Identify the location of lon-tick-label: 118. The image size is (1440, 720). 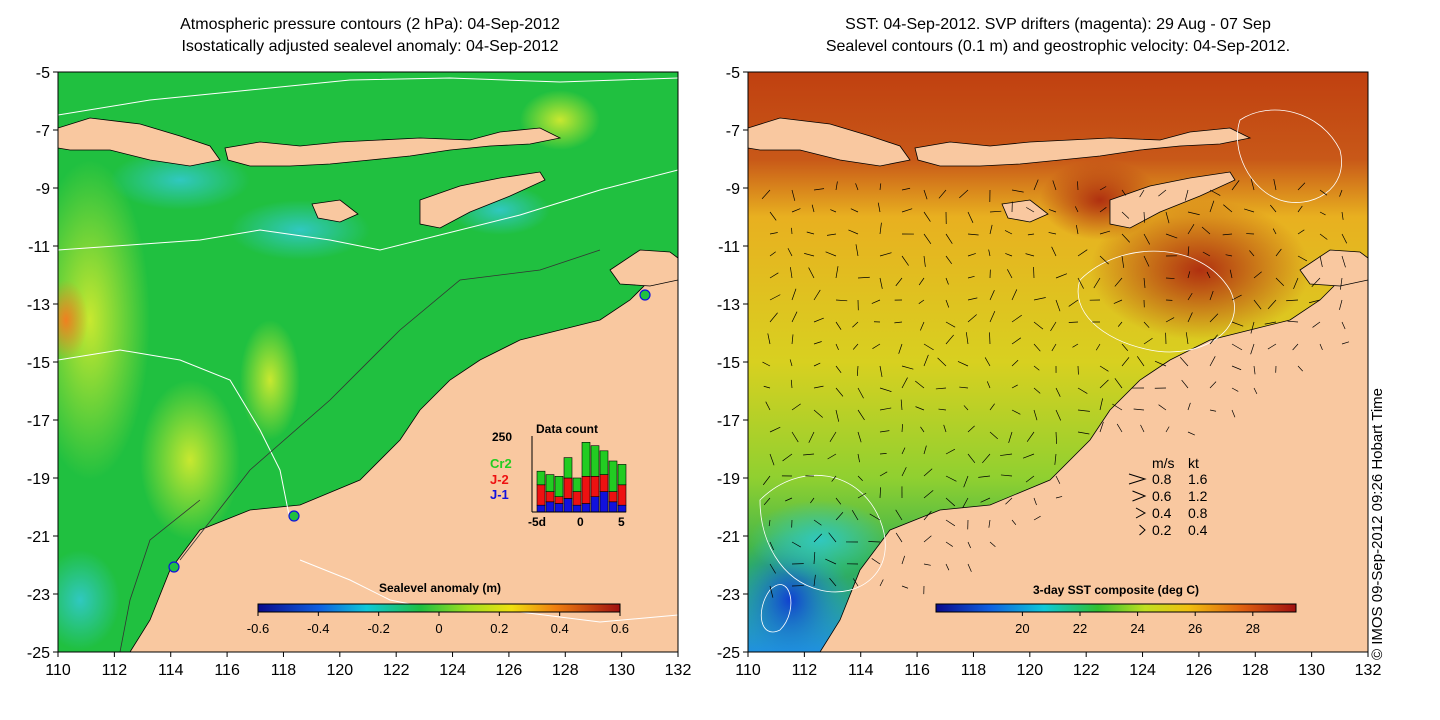
(974, 670).